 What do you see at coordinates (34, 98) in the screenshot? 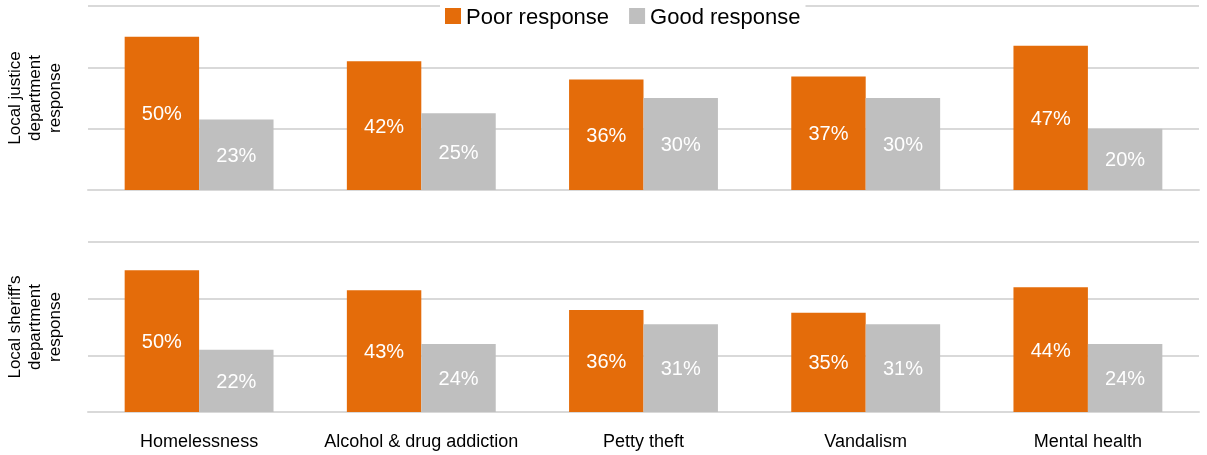
I see `y-axis-title: Local justice department response` at bounding box center [34, 98].